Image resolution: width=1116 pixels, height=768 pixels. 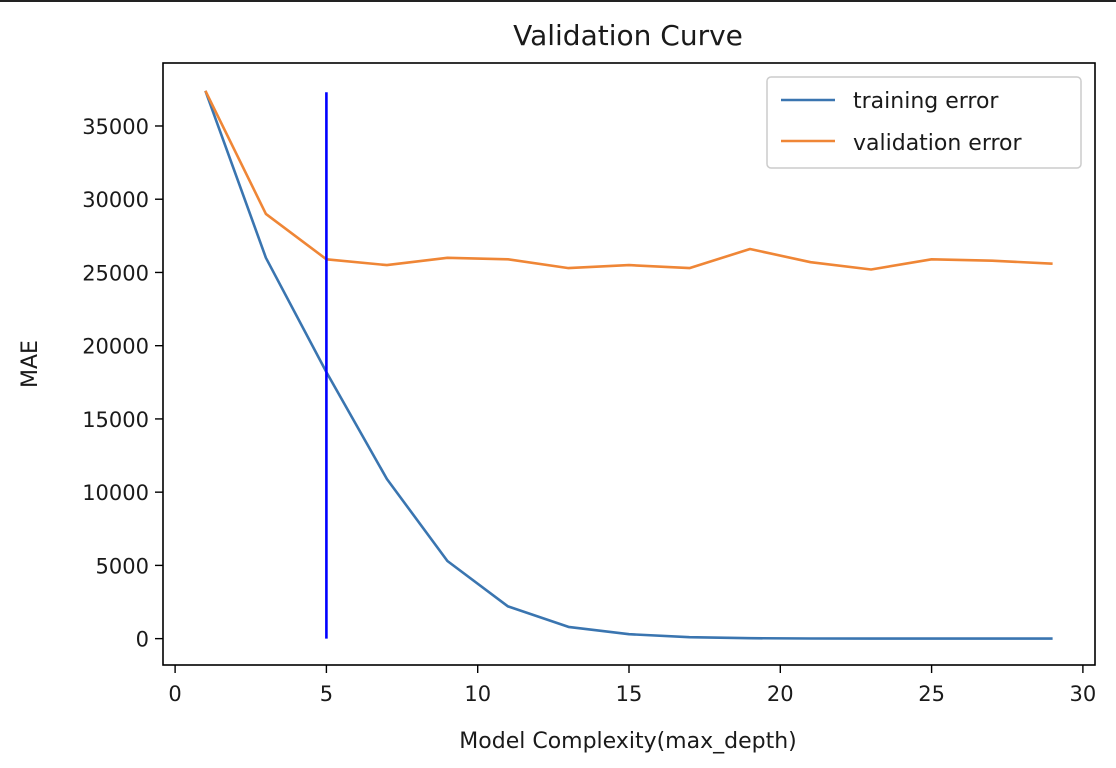 I want to click on legend-box, so click(x=924, y=122).